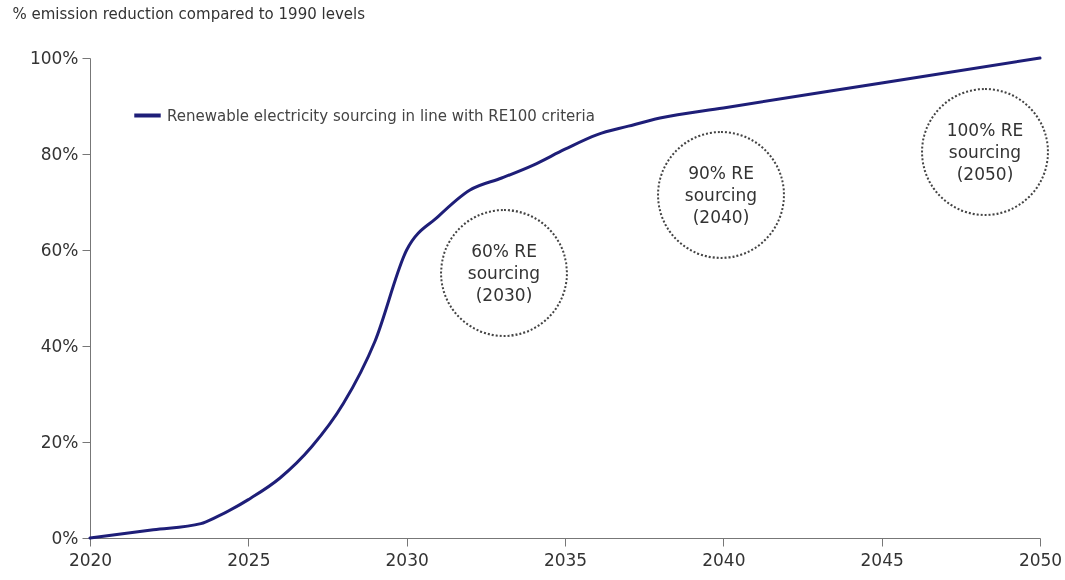  Describe the element at coordinates (54, 57) in the screenshot. I see `y-tick-label: 100%` at that location.